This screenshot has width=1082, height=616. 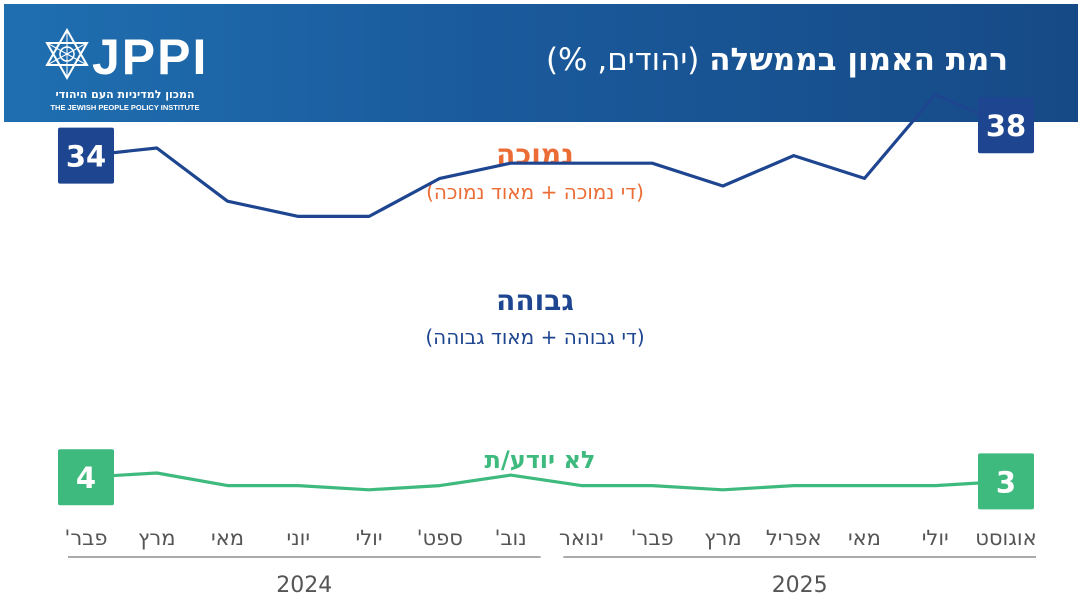 I want to click on series-unknown-start-label-box, so click(x=86, y=477).